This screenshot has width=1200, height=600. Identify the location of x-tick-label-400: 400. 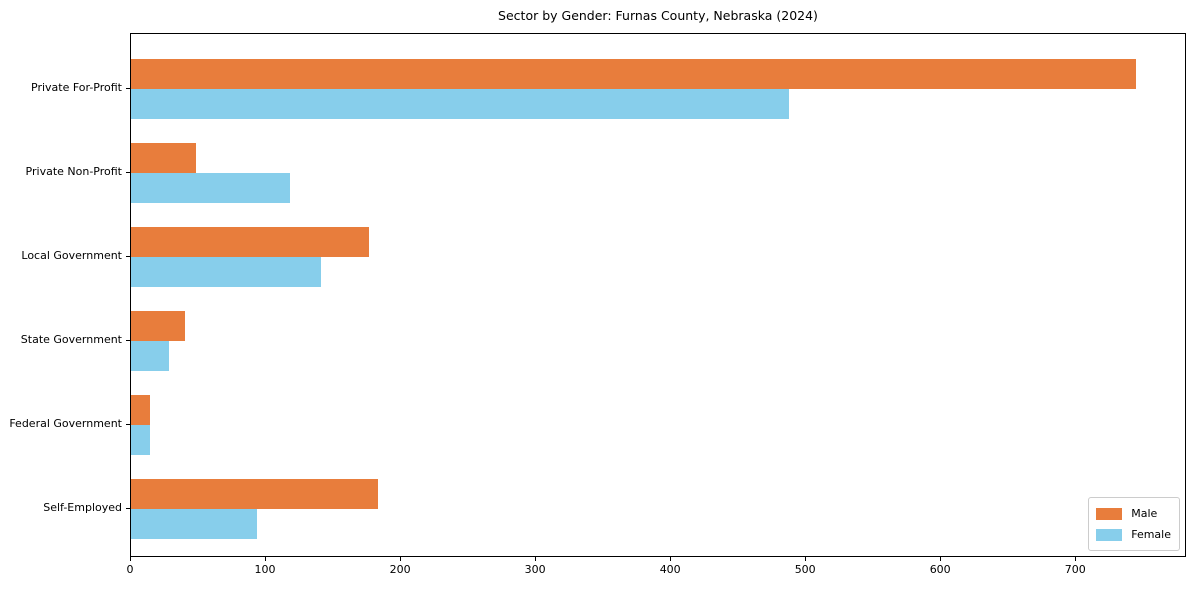
(670, 569).